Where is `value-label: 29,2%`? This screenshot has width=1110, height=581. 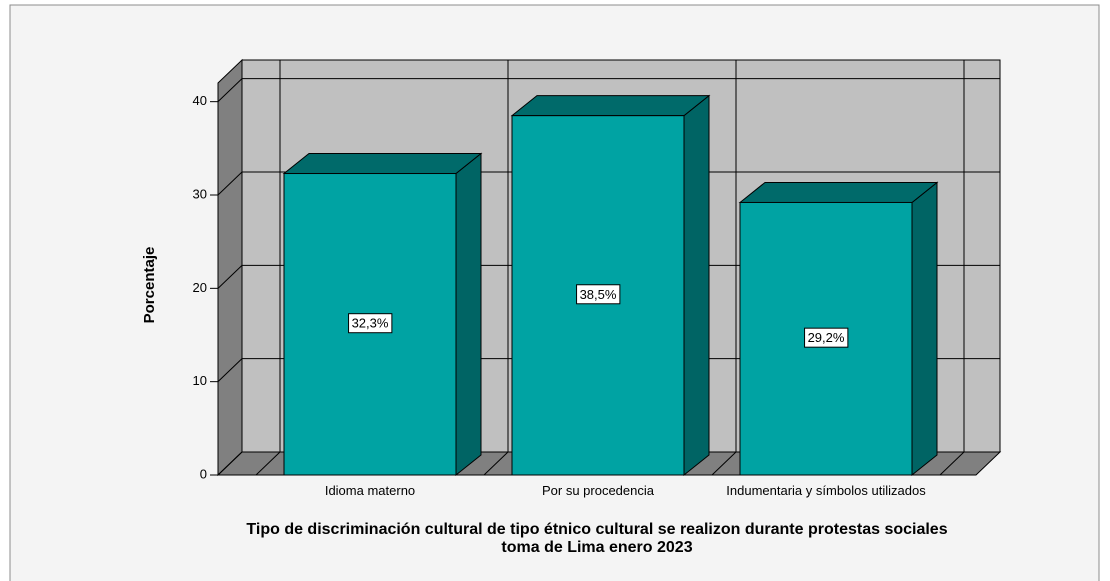
value-label: 29,2% is located at coordinates (826, 337).